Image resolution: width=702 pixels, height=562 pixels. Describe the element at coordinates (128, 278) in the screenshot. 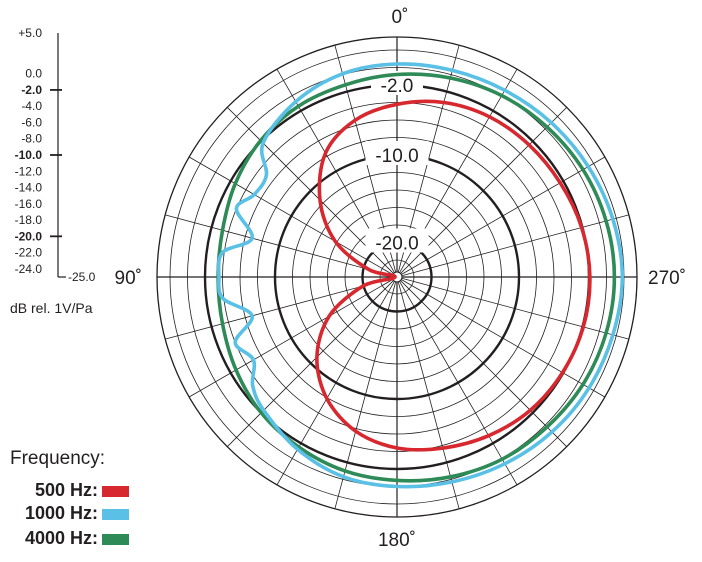

I see `angle-label-90: 90˚` at that location.